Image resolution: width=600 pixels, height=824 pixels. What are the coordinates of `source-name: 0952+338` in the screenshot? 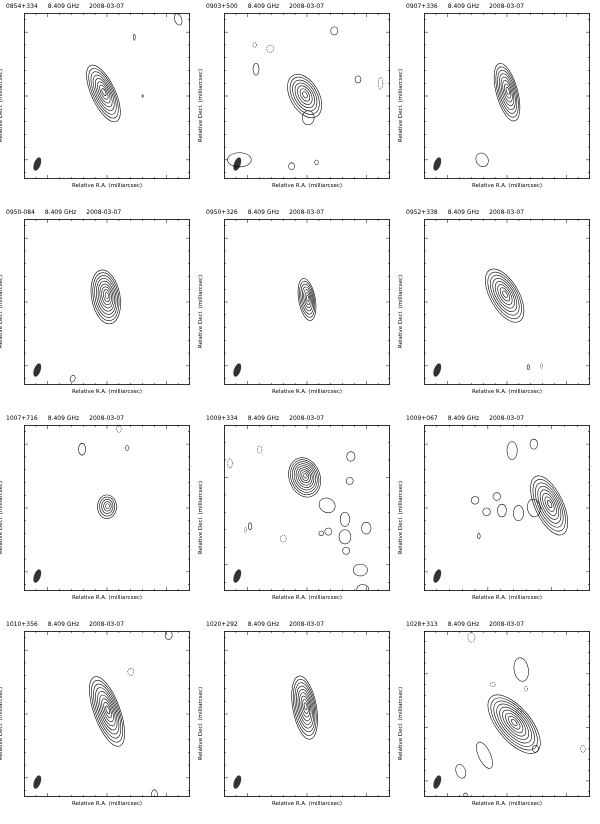 It's located at (422, 212).